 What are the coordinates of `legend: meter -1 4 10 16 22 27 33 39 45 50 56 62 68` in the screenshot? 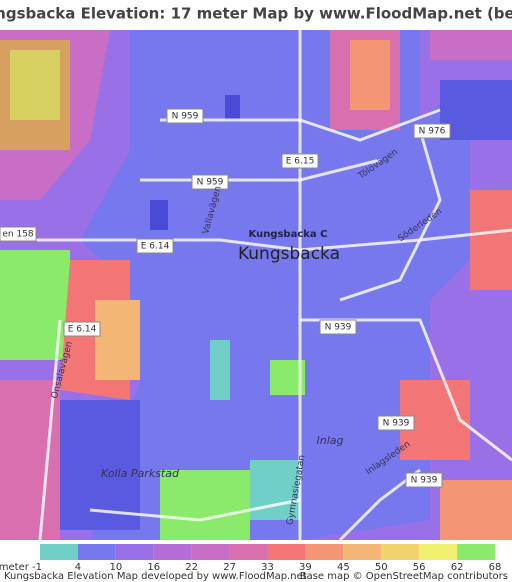 It's located at (250, 558).